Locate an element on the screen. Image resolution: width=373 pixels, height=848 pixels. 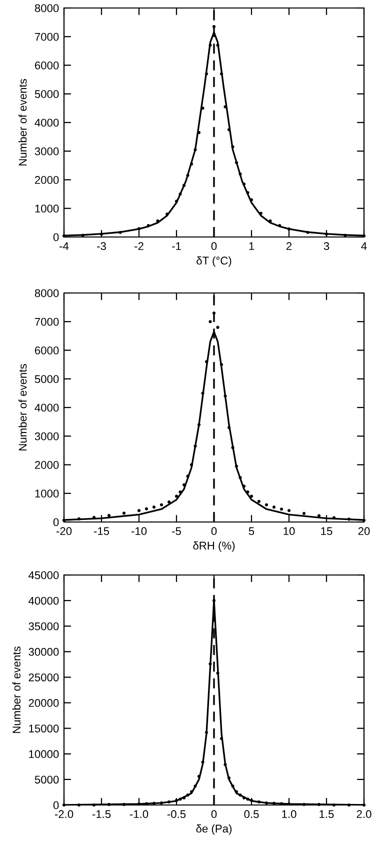
y-tick-label: 35000 is located at coordinates (43, 626).